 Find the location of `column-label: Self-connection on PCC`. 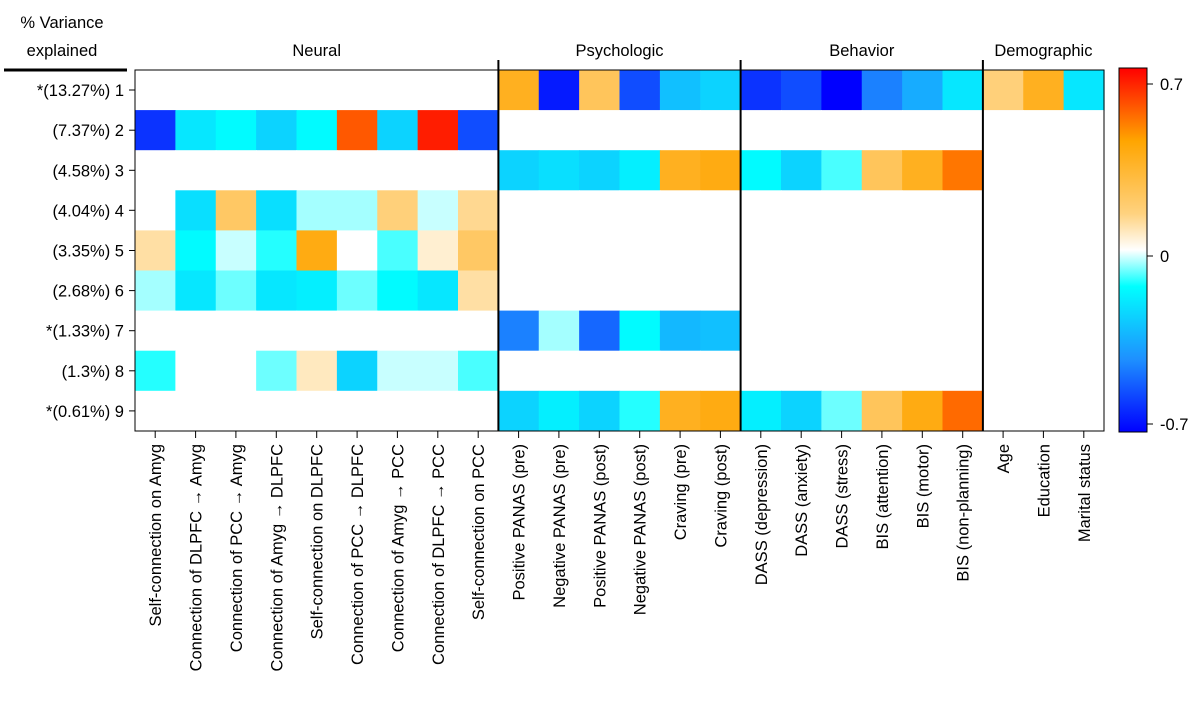

column-label: Self-connection on PCC is located at coordinates (479, 532).